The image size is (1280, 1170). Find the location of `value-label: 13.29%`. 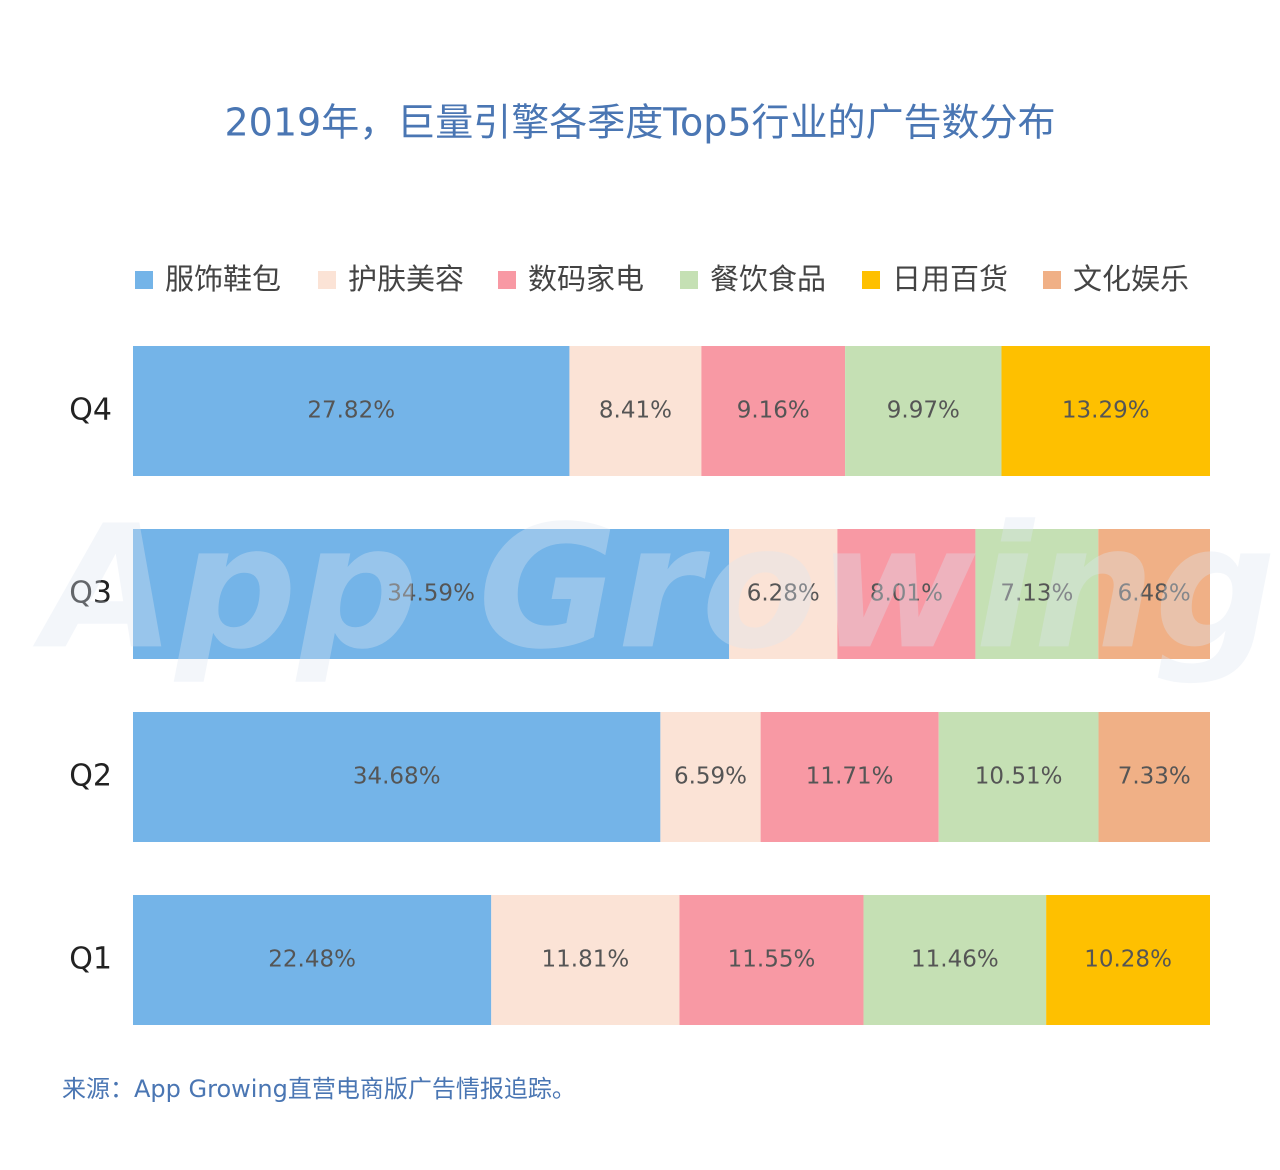

value-label: 13.29% is located at coordinates (1106, 411).